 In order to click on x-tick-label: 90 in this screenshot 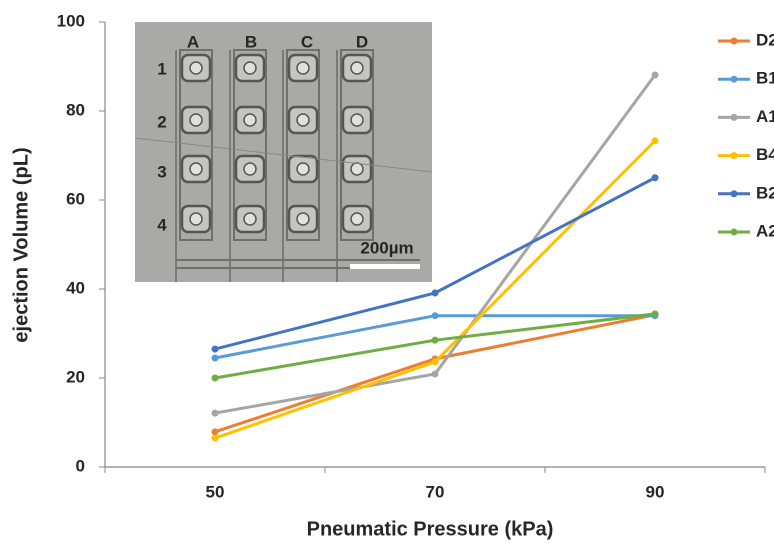, I will do `click(655, 491)`.